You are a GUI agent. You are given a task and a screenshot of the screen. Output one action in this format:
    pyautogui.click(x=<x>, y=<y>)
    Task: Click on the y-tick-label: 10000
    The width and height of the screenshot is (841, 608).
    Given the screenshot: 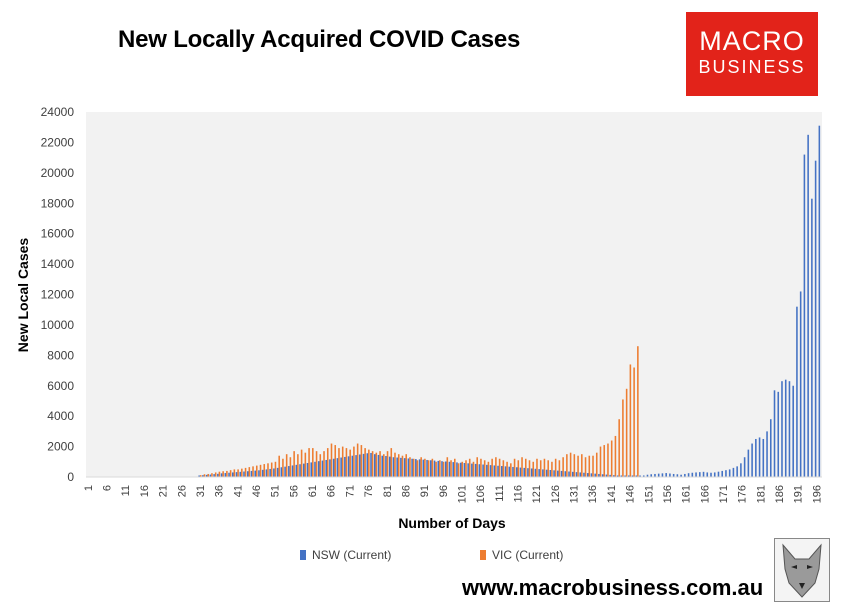 What is the action you would take?
    pyautogui.click(x=58, y=325)
    